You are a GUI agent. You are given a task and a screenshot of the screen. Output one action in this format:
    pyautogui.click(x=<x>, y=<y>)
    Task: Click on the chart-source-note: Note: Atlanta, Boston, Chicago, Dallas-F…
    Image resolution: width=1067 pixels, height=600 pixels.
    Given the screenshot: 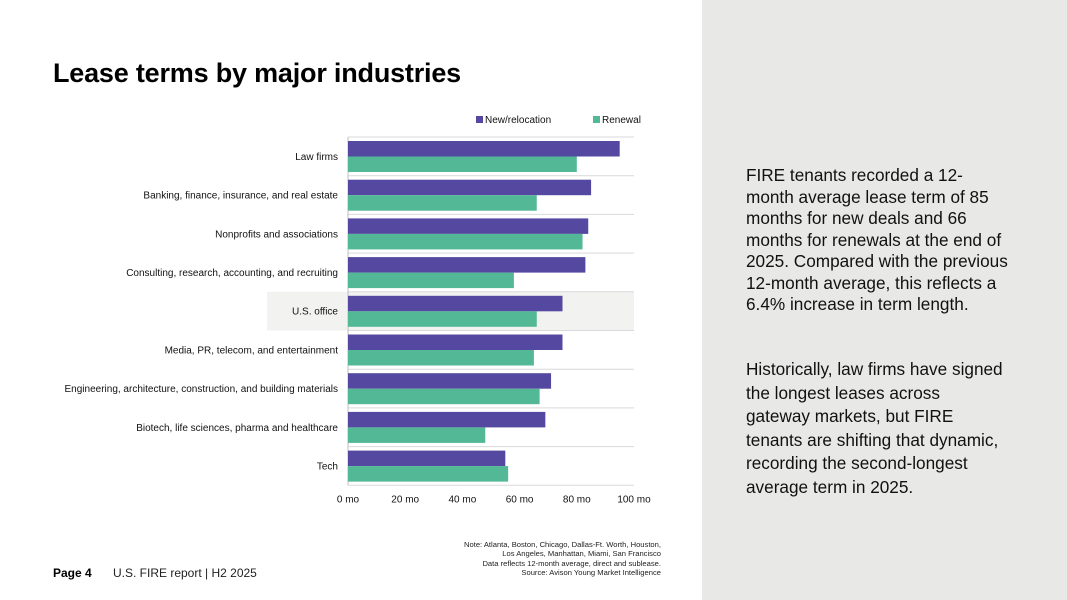 What is the action you would take?
    pyautogui.click(x=562, y=558)
    